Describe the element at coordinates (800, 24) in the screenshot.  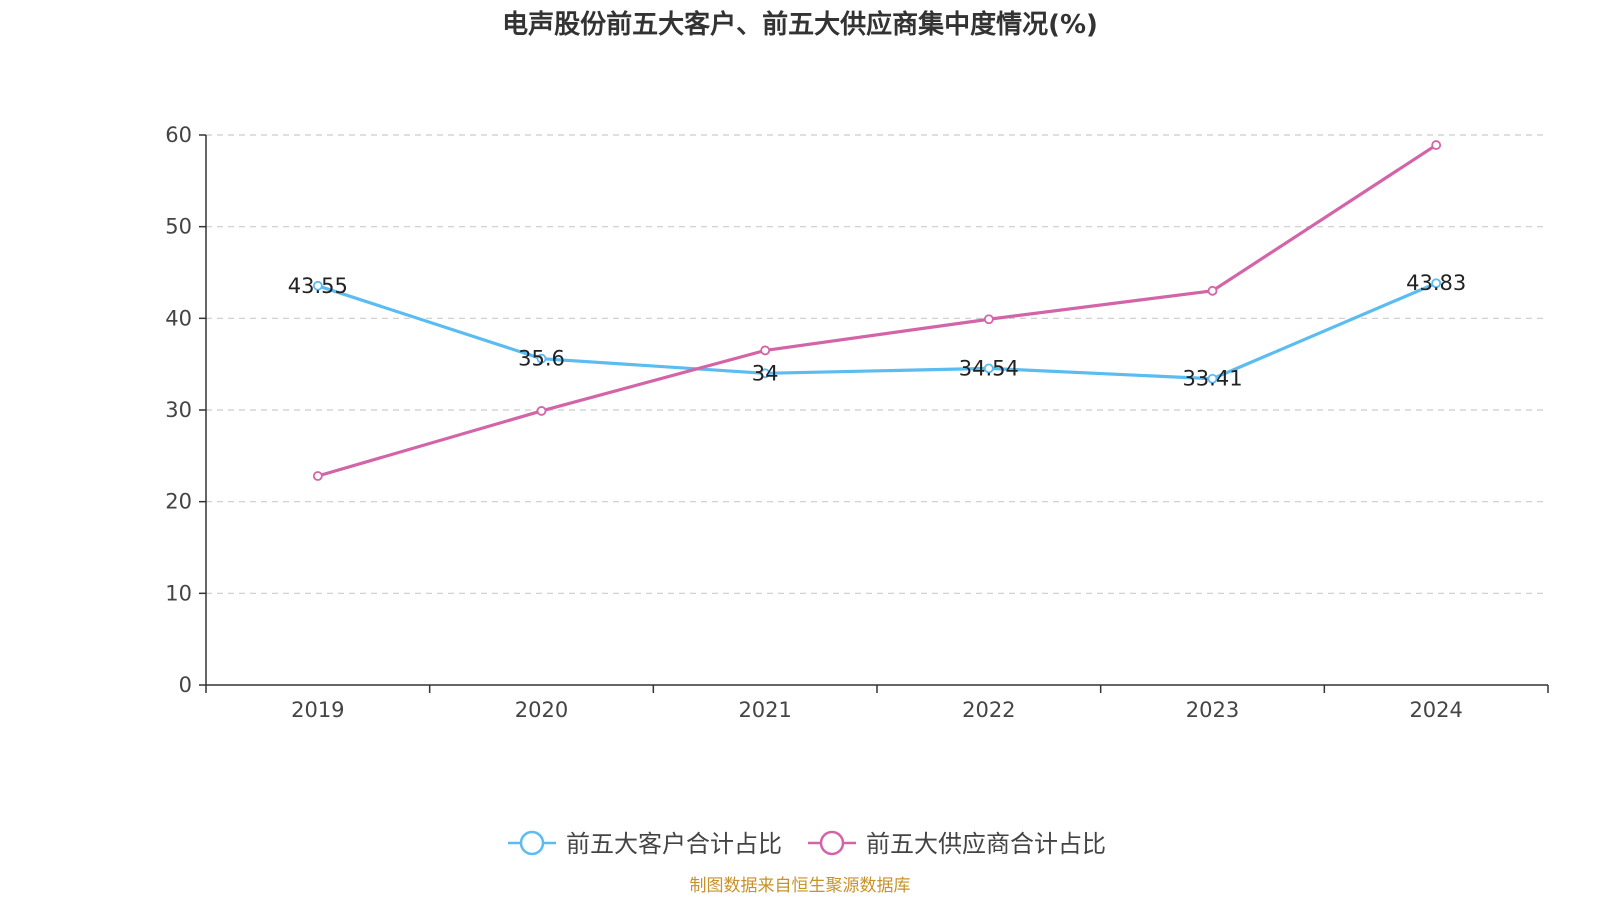
I see `chart-title: 电声股份前五大客户、前五大供应商集中度情况(%)` at that location.